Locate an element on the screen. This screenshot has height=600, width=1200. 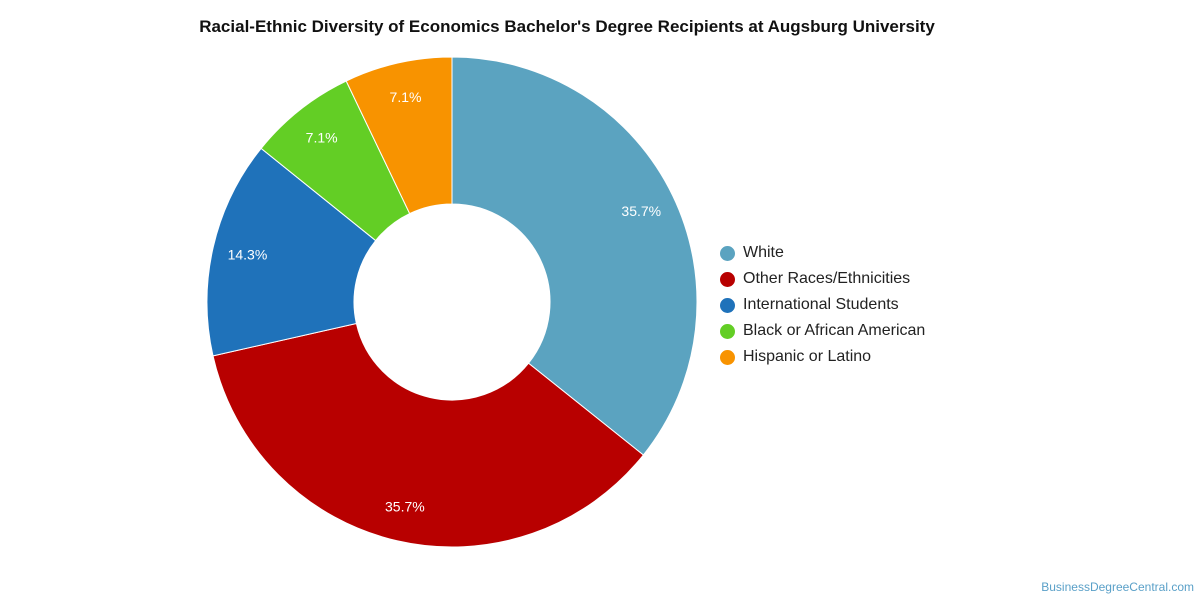
slice-international-students is located at coordinates (291, 252).